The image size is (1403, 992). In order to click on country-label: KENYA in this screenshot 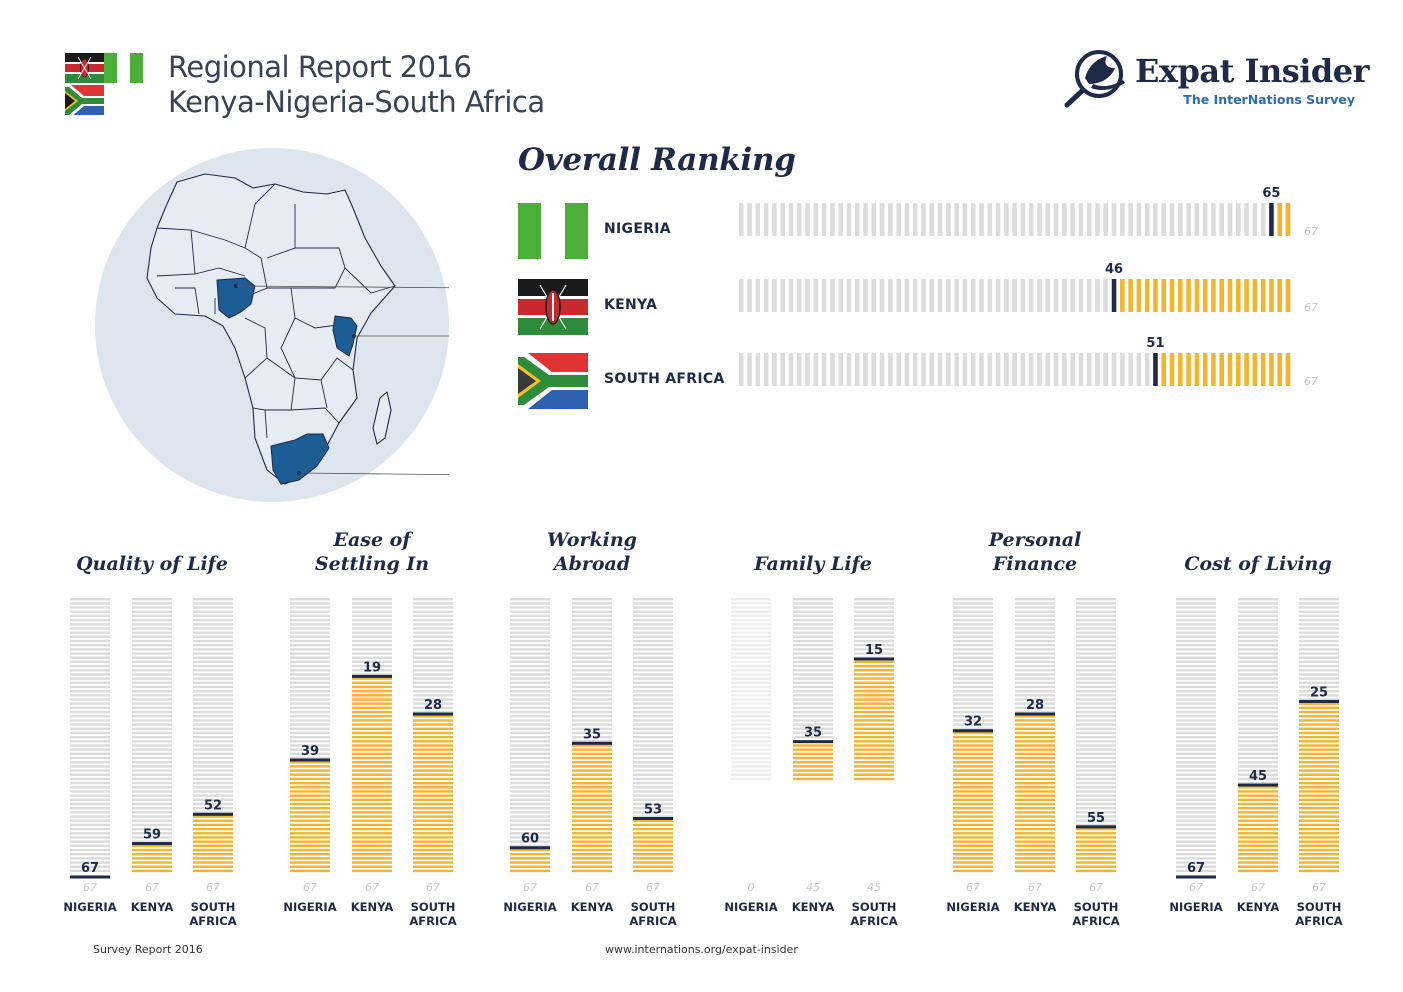, I will do `click(152, 907)`.